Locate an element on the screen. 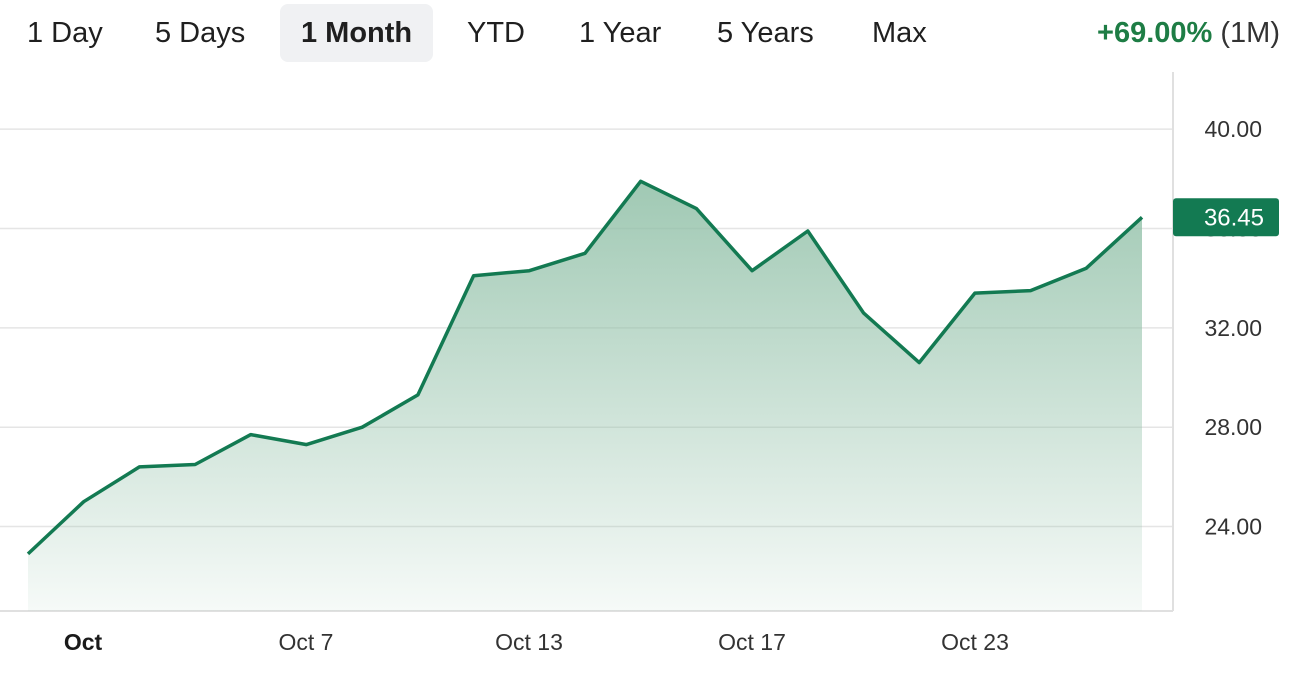 The height and width of the screenshot is (676, 1308). tab-5-years: 5 Years is located at coordinates (765, 33).